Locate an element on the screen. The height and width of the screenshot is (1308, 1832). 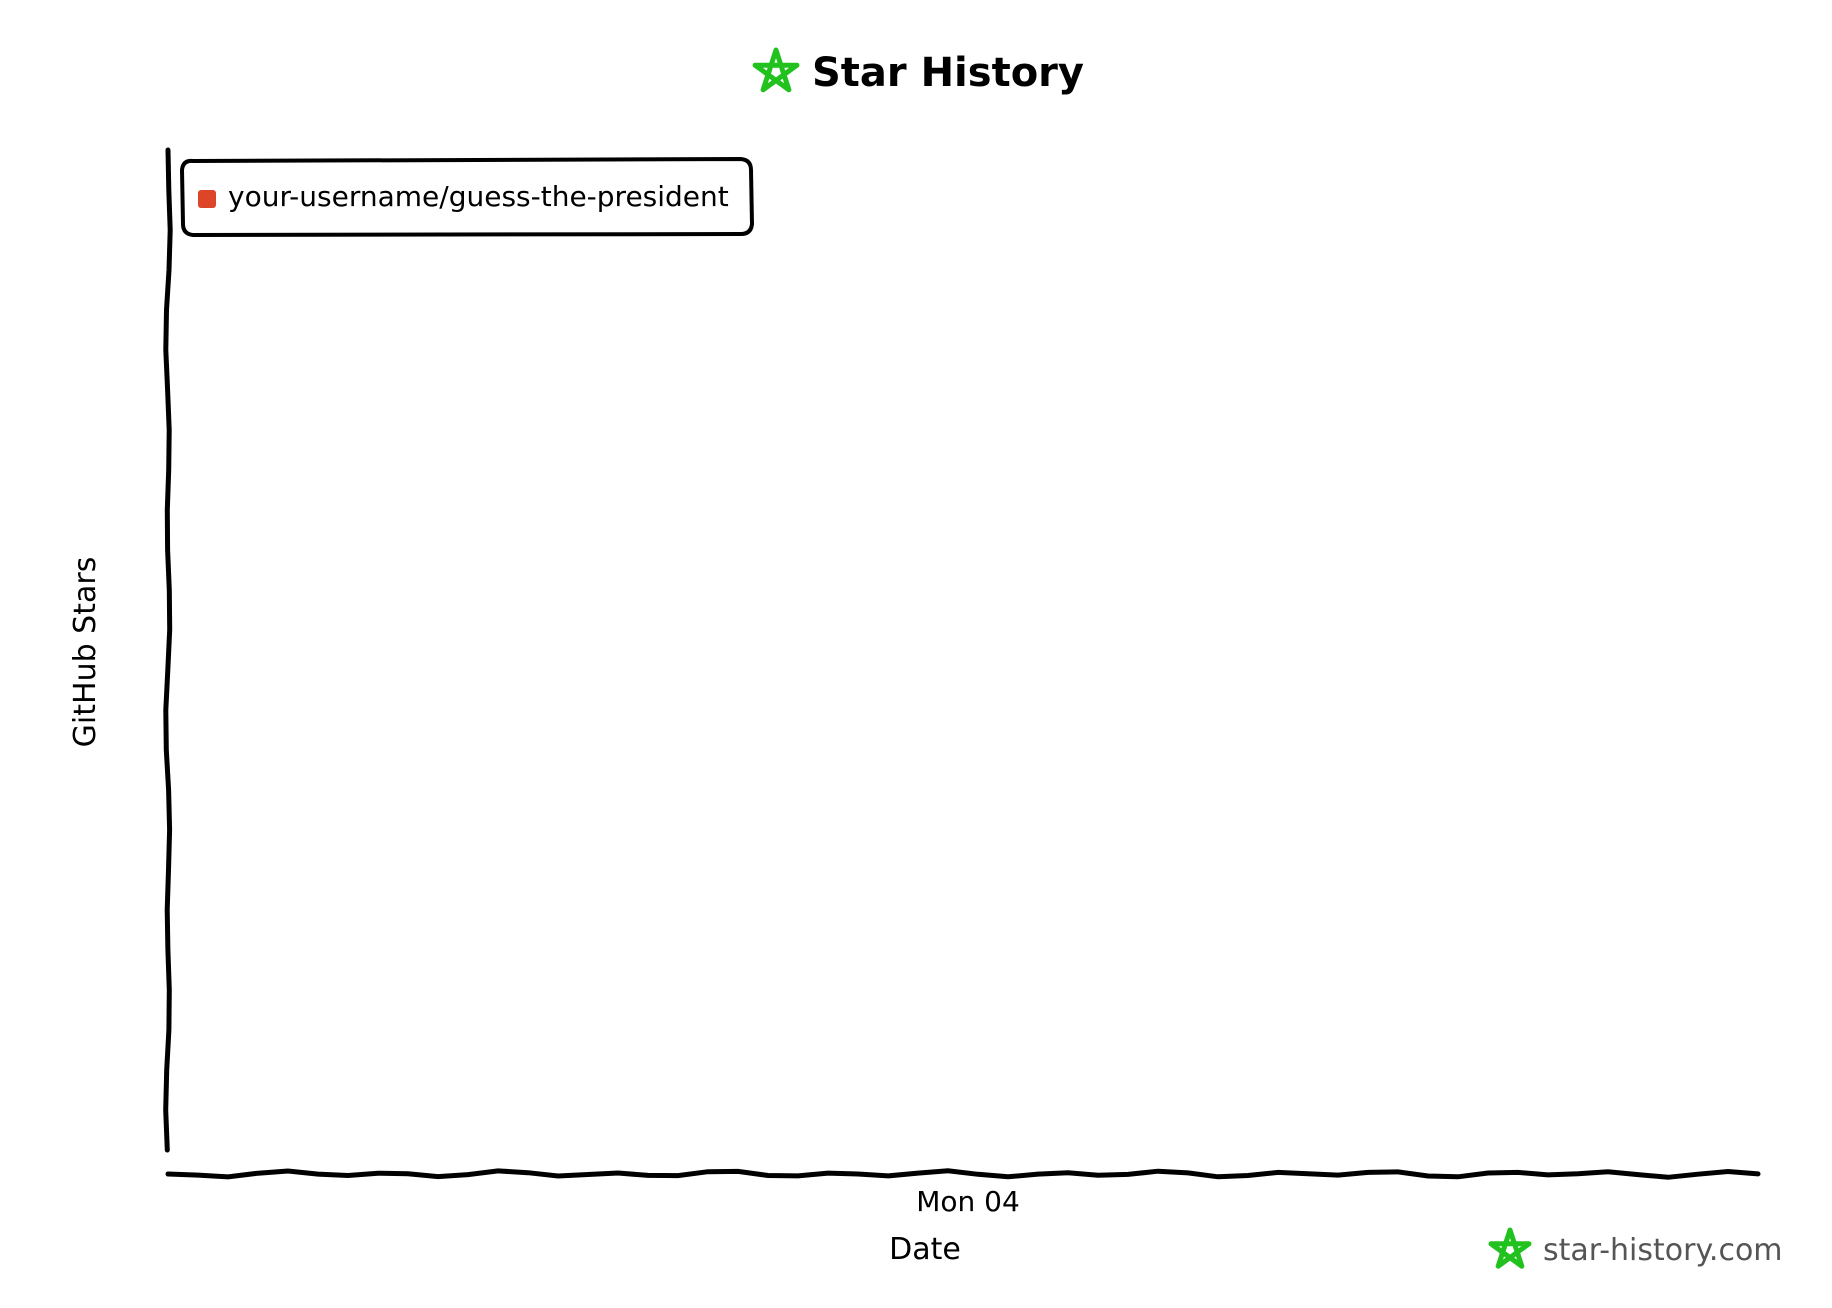
x-axis-label: Date is located at coordinates (925, 1249).